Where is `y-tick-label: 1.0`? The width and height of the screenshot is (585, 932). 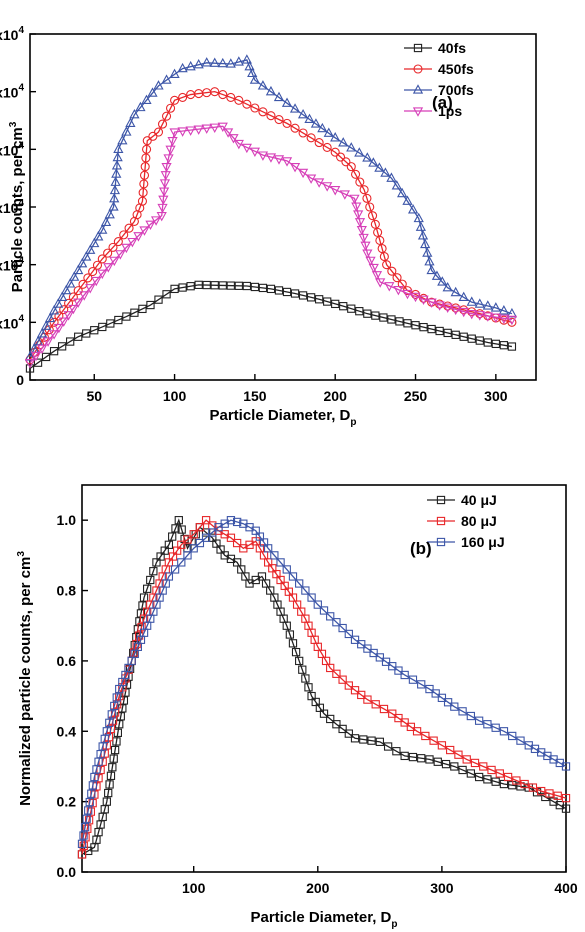 y-tick-label: 1.0 is located at coordinates (67, 520).